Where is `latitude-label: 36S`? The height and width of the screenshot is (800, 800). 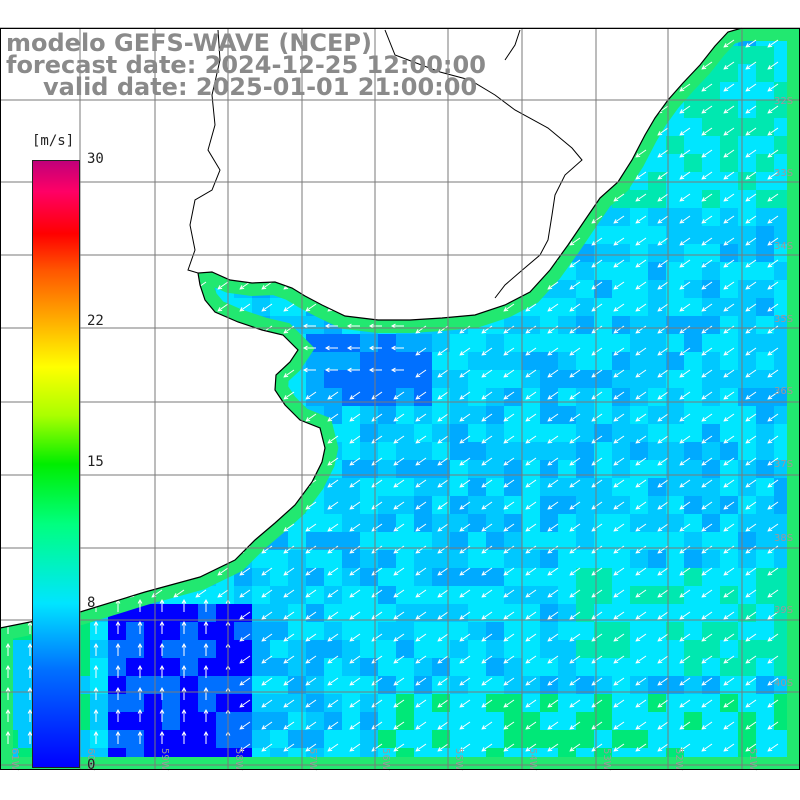
latitude-label: 36S is located at coordinates (783, 391).